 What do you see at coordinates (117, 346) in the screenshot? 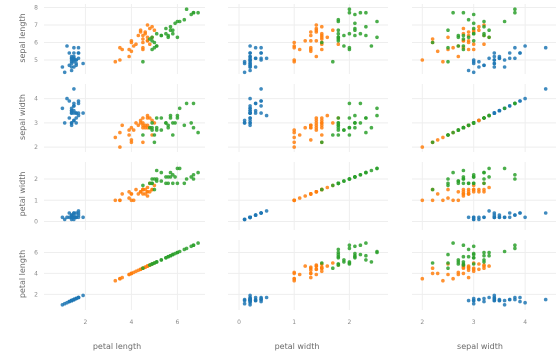
I see `column-label-1: petal length` at bounding box center [117, 346].